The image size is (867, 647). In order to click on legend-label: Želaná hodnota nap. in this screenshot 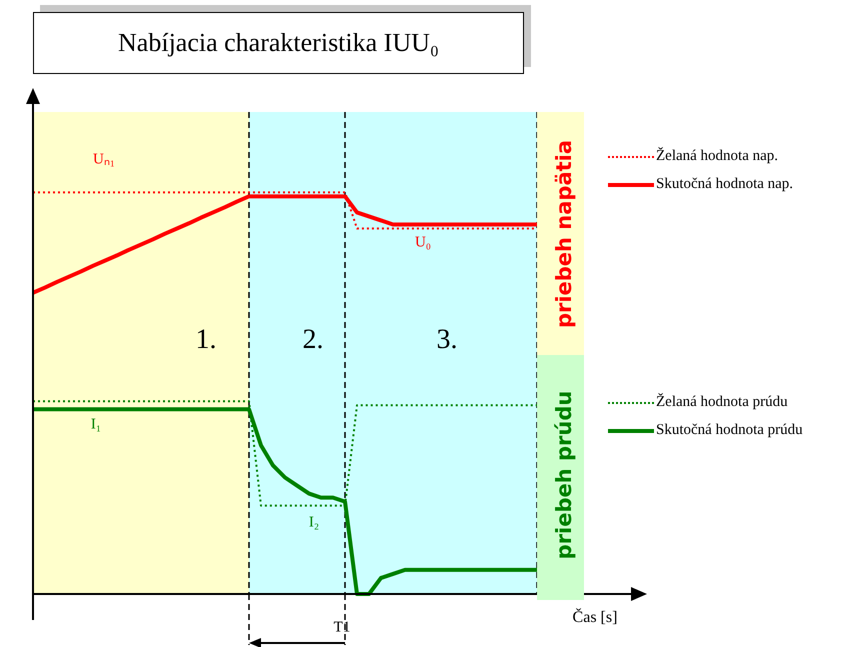, I will do `click(717, 156)`.